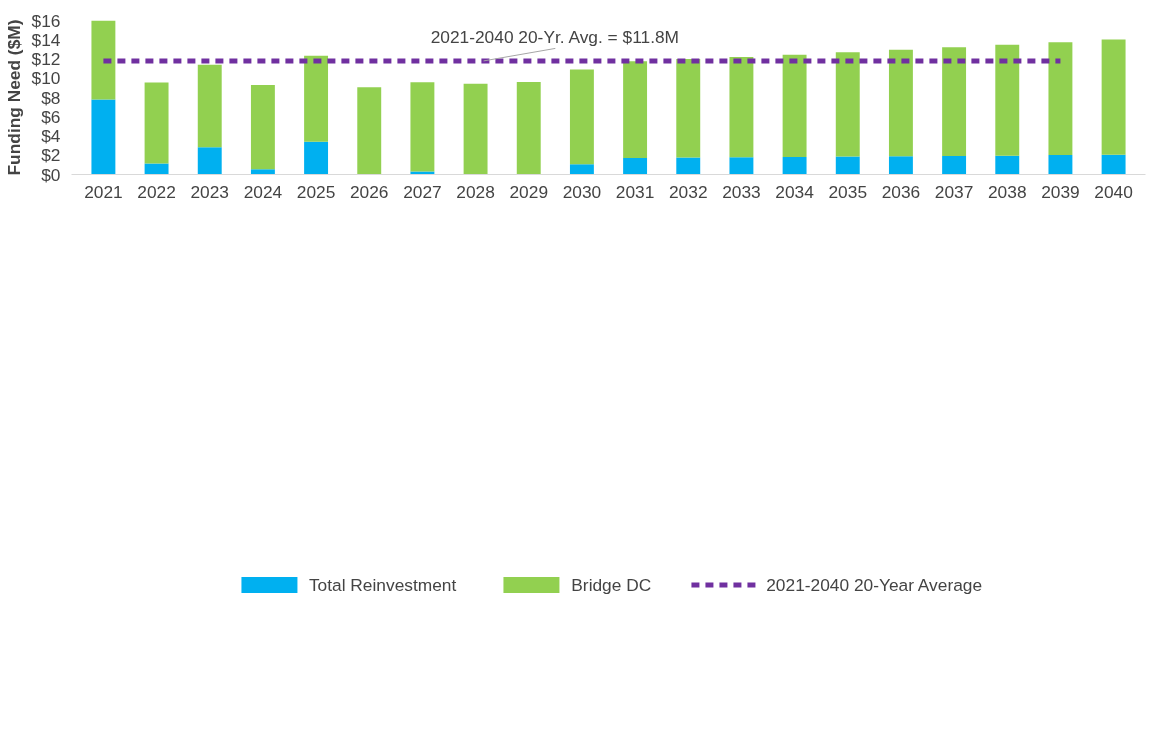  I want to click on x-tick-label: 2035, so click(848, 191).